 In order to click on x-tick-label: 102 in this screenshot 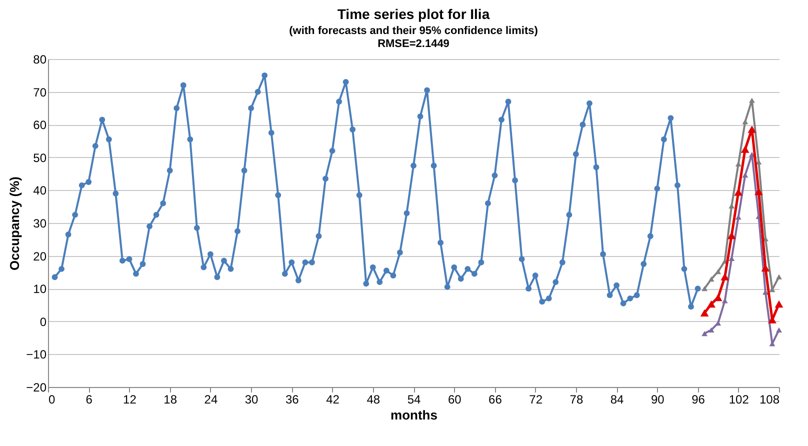, I will do `click(739, 399)`.